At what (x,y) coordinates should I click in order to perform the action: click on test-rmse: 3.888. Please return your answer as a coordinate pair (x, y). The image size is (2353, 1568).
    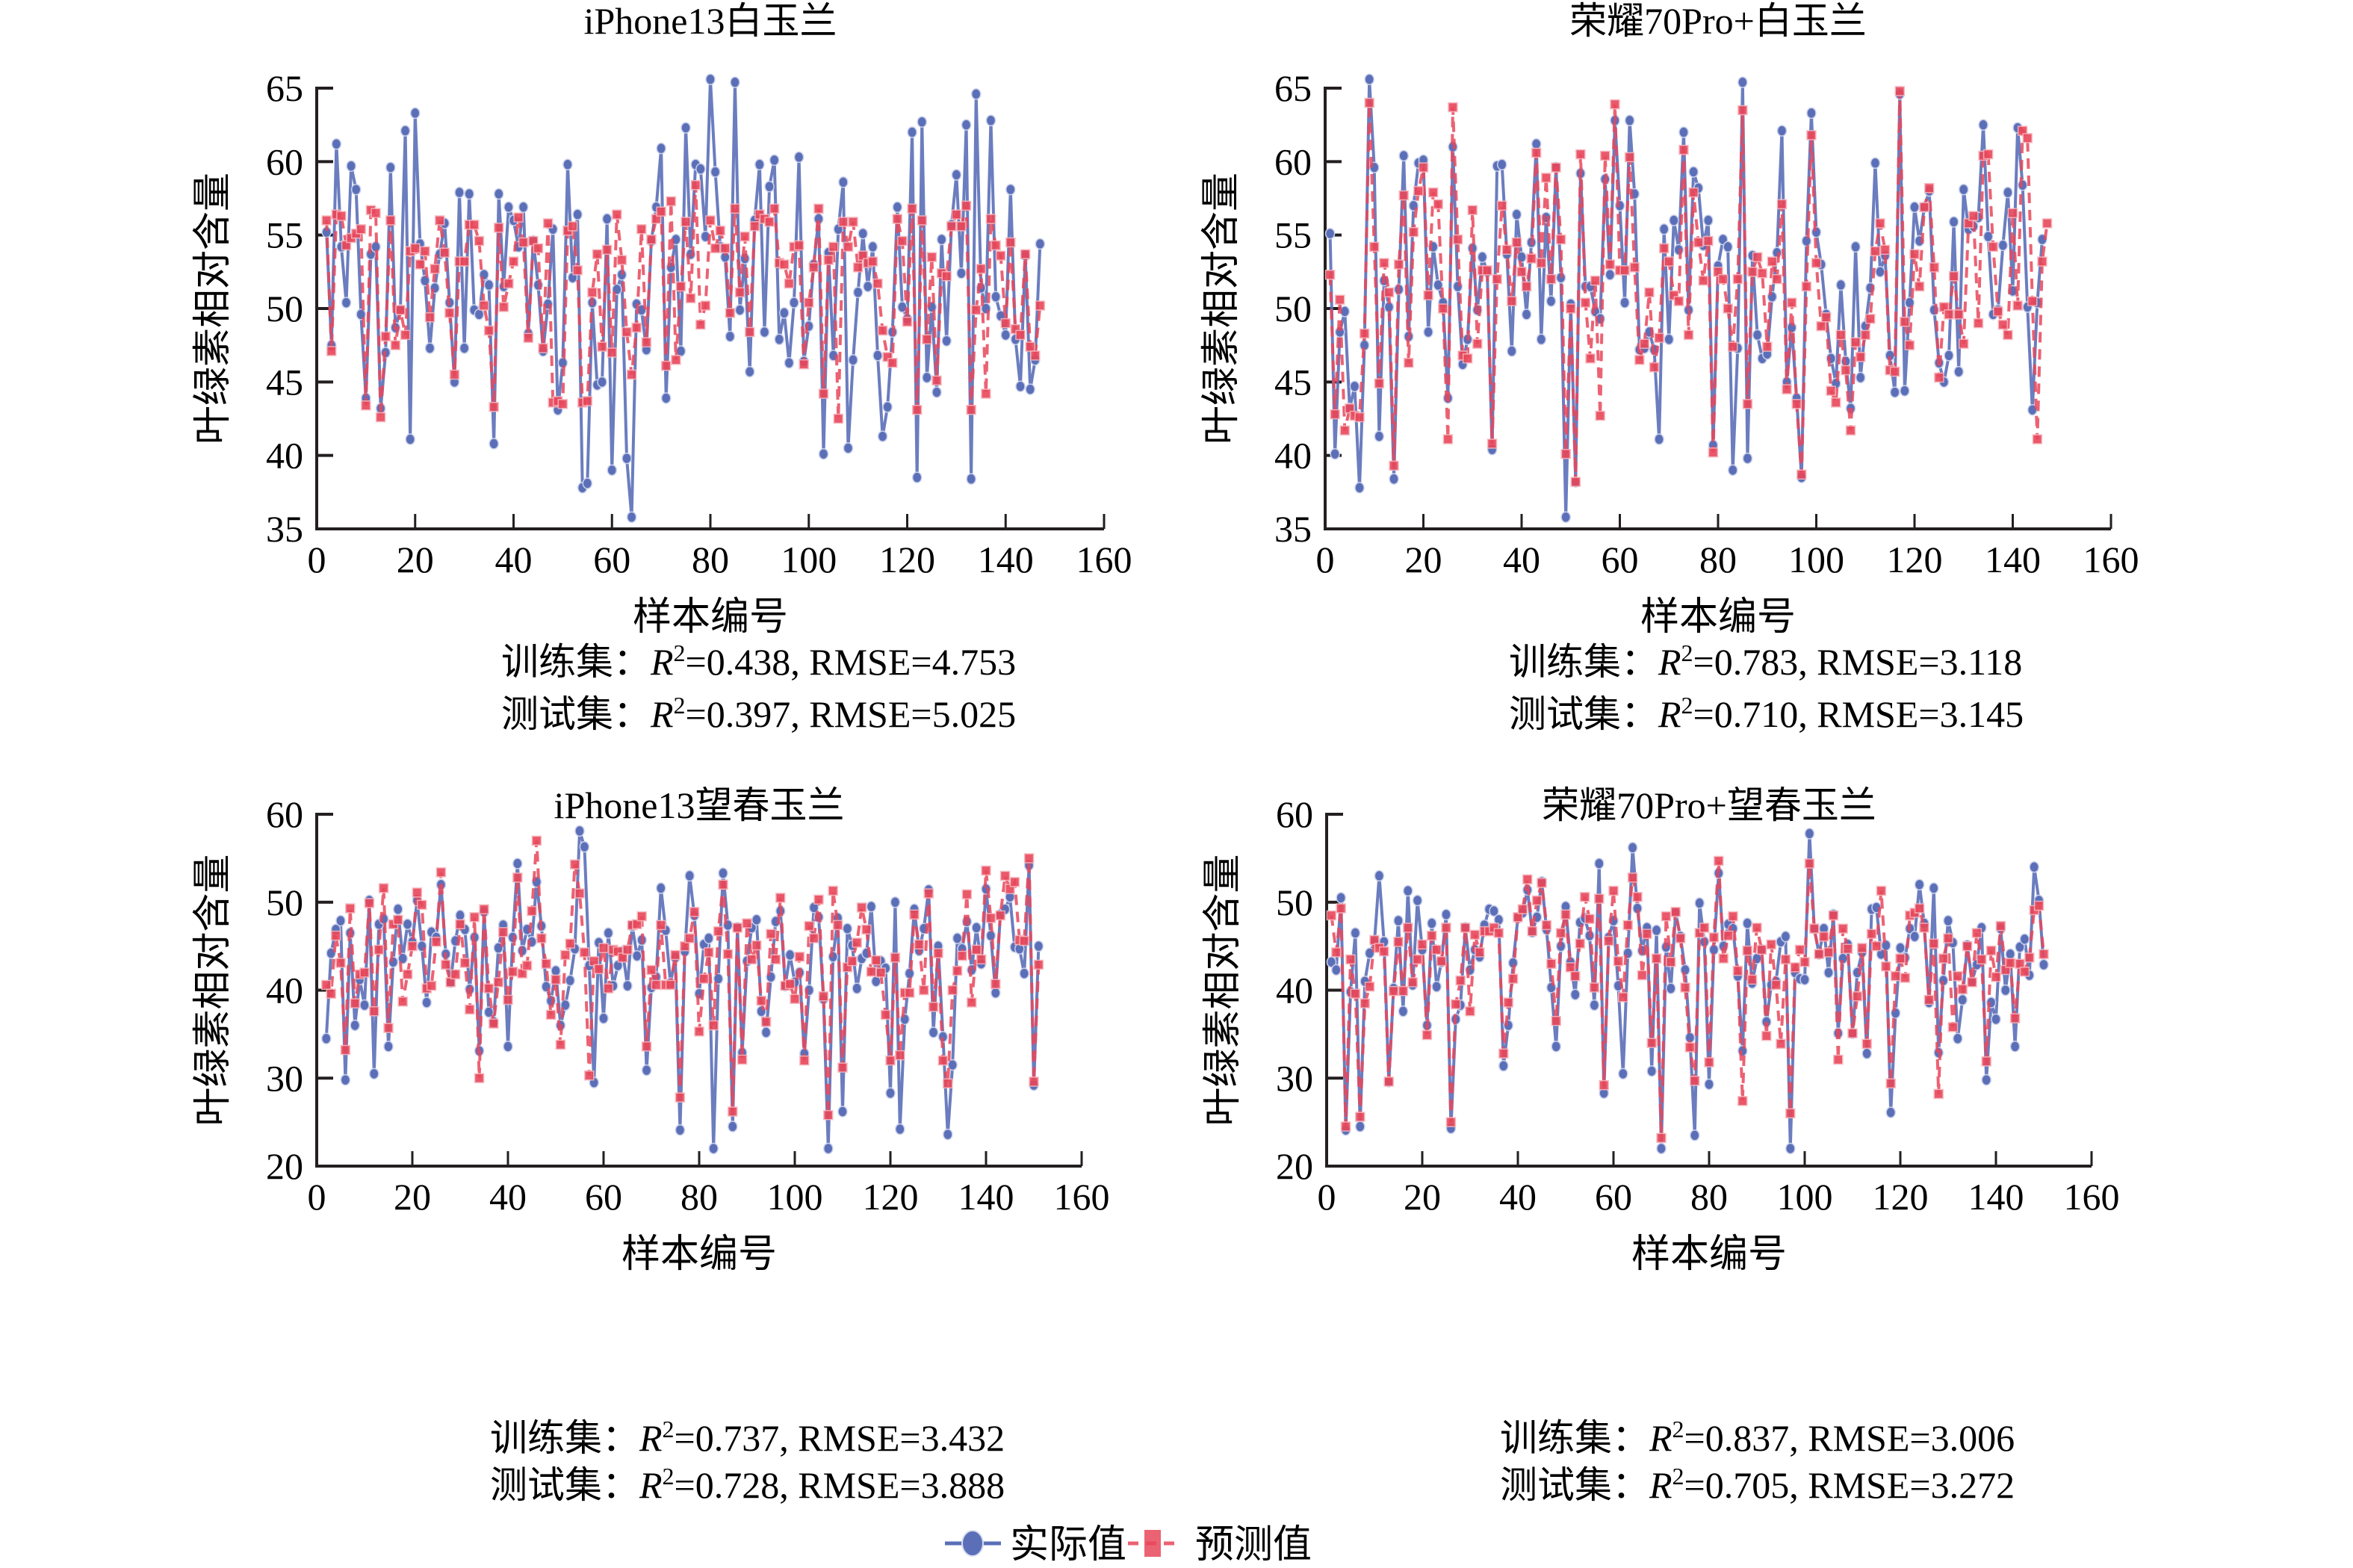
    Looking at the image, I should click on (963, 1485).